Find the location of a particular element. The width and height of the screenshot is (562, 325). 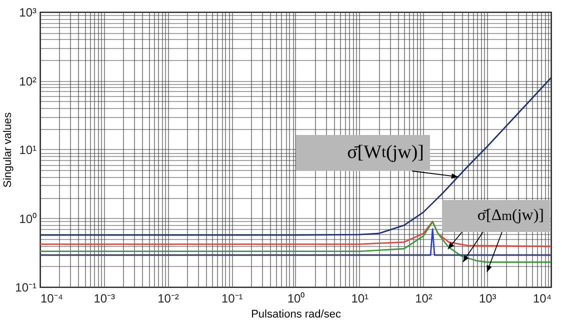

x-tick-label: 10⁻¹ is located at coordinates (232, 299).